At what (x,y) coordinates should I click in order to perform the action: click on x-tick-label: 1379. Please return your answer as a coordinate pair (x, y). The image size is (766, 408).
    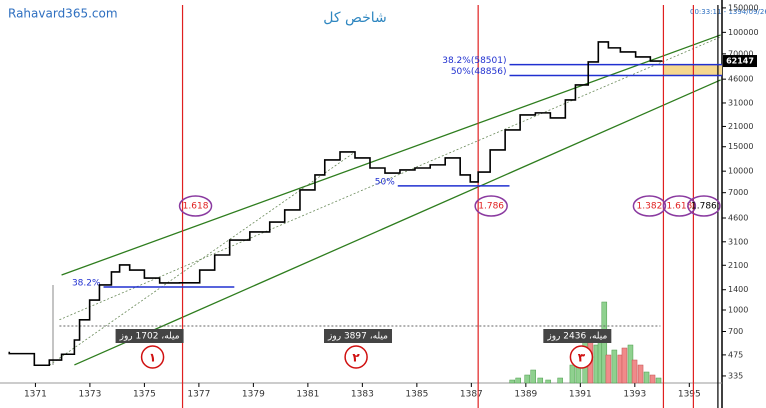
    Looking at the image, I should click on (253, 395).